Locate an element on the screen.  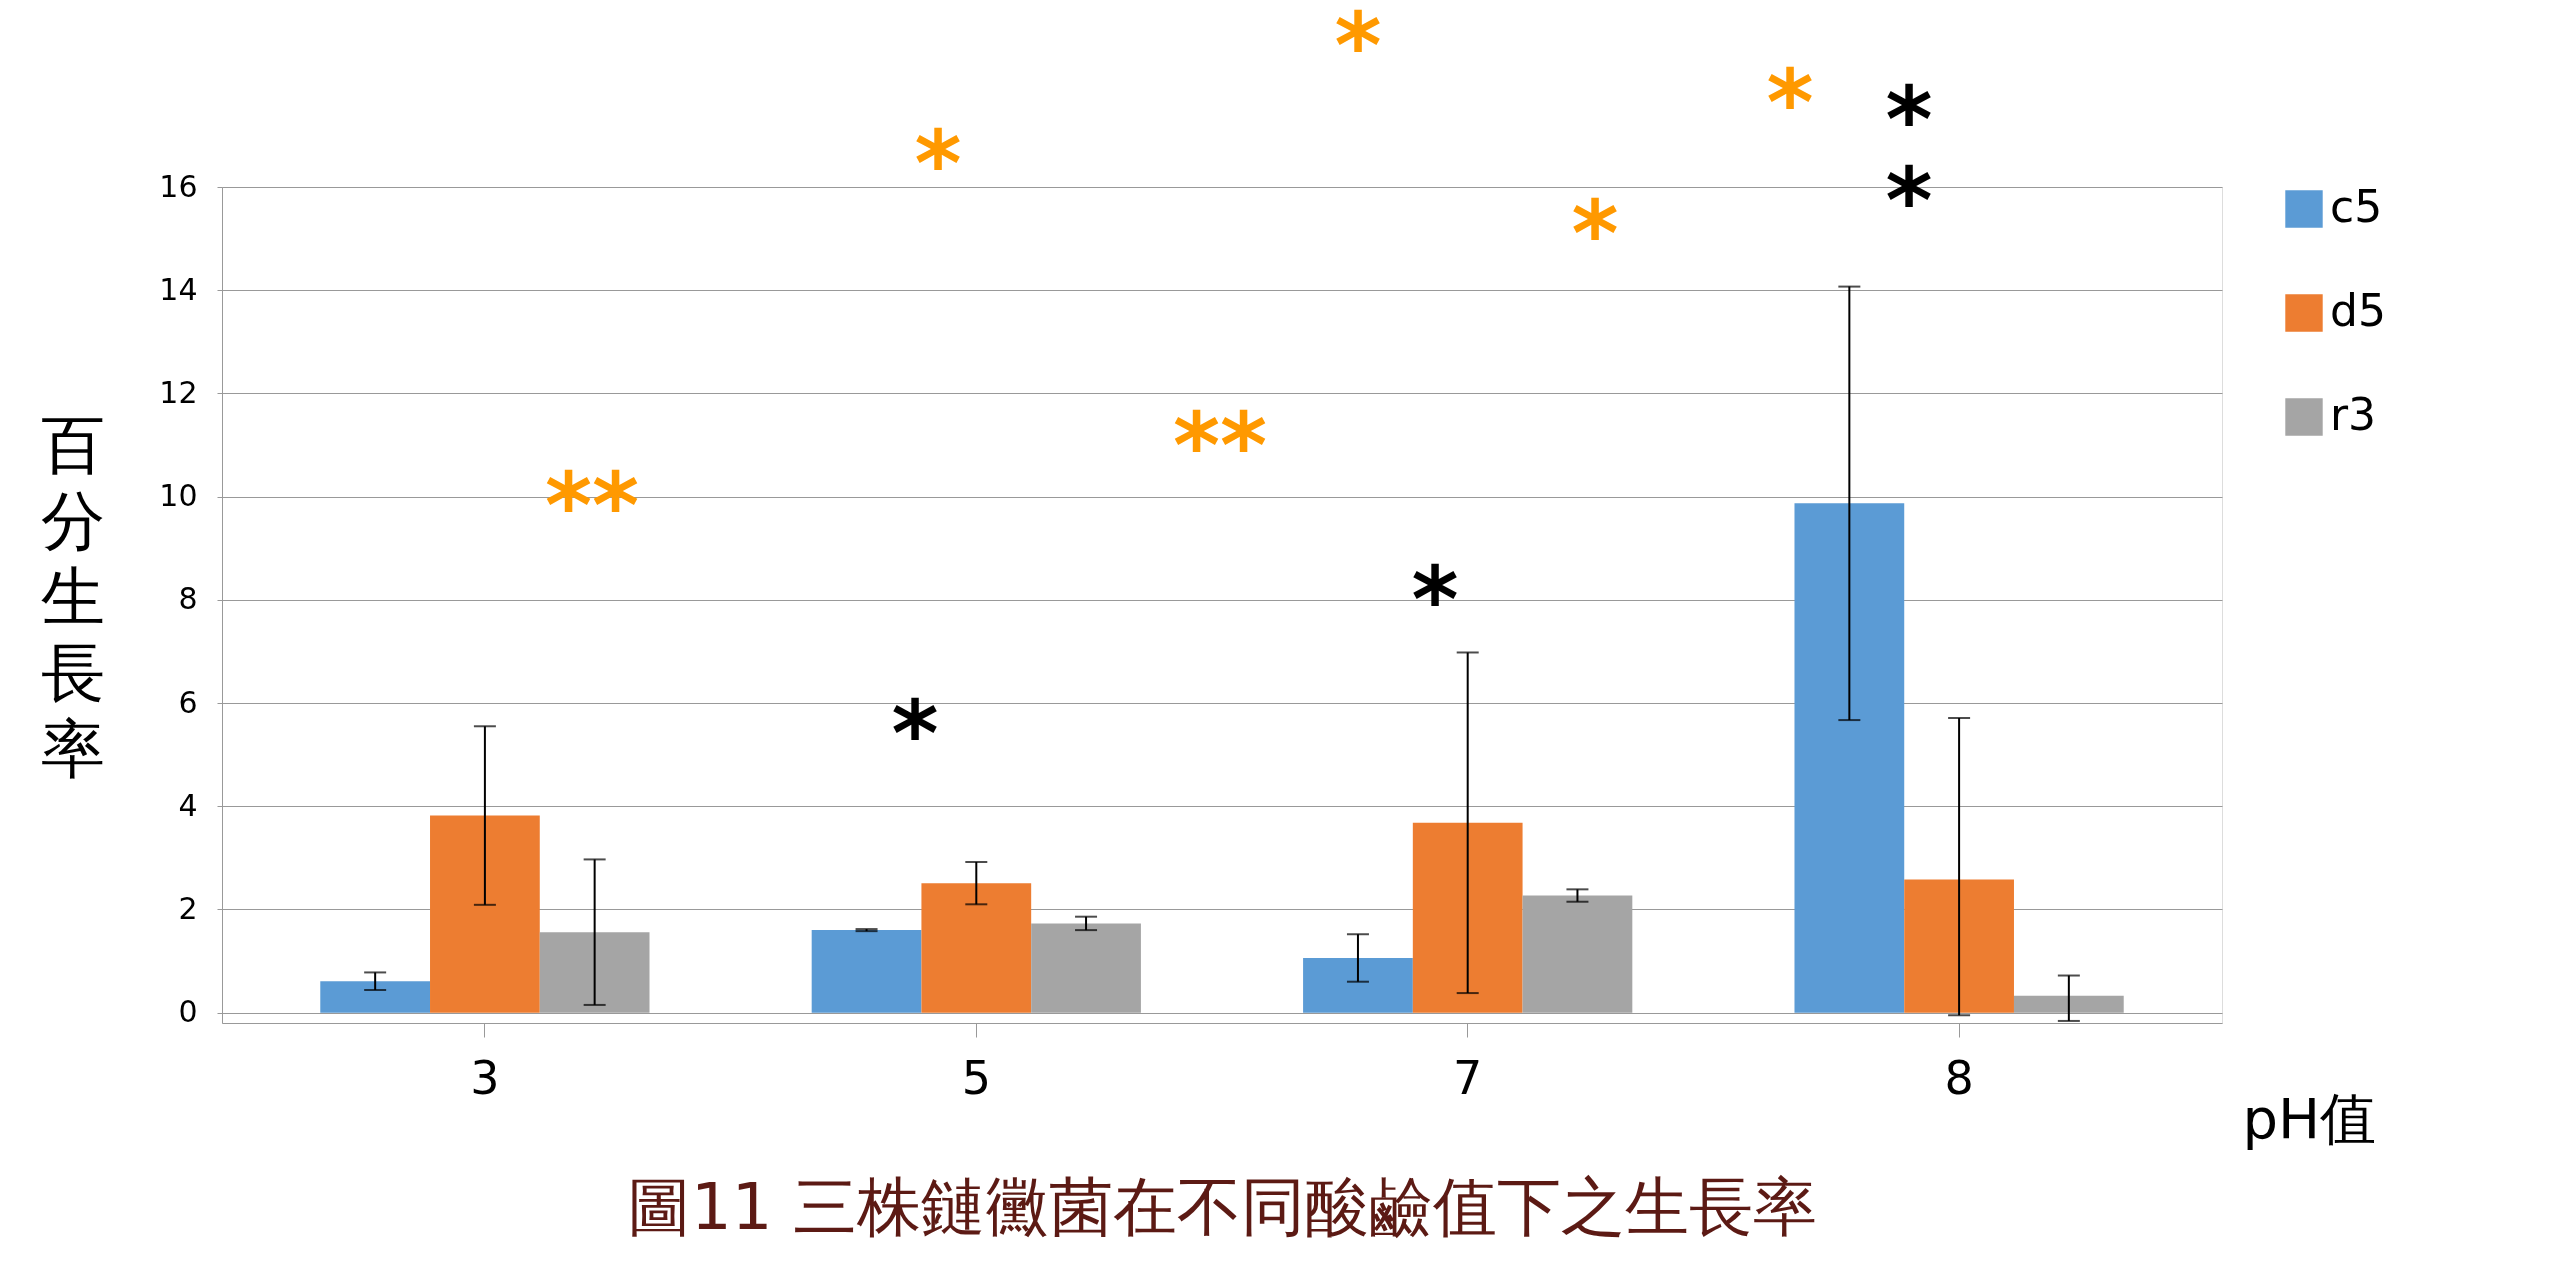
y-tick-label: 14 is located at coordinates (178, 289).